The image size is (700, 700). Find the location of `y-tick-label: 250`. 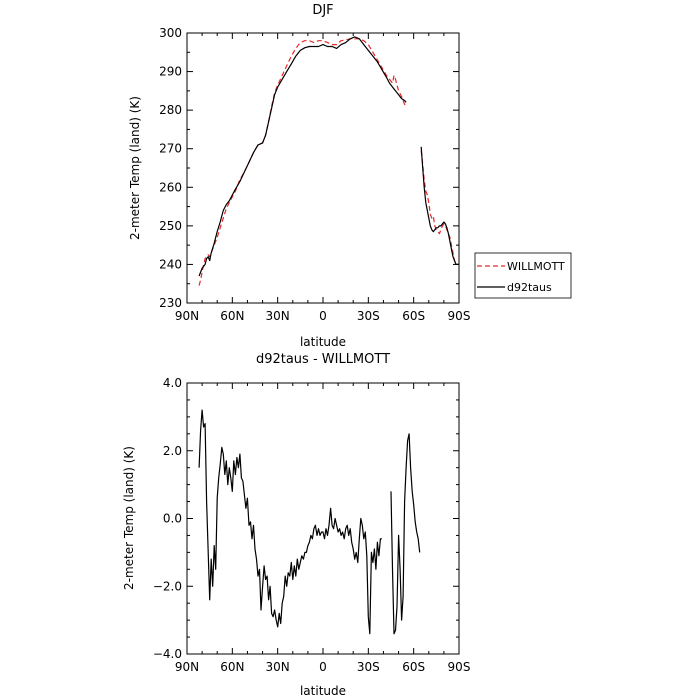

y-tick-label: 250 is located at coordinates (170, 226).